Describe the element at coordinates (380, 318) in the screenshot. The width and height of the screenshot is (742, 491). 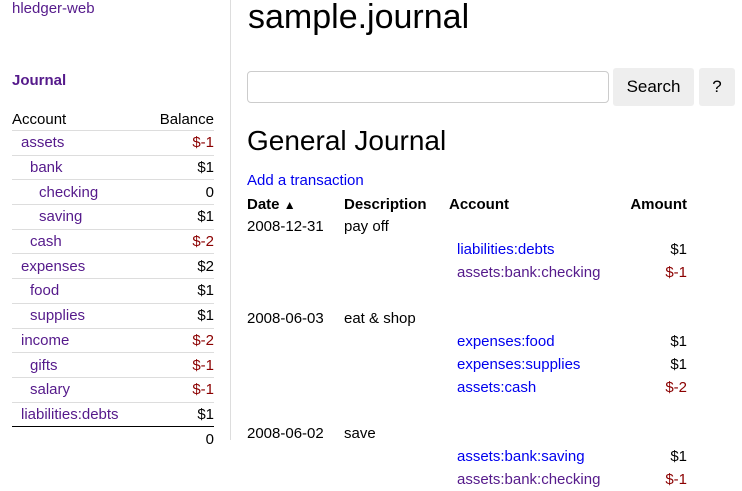
I see `transaction-description: eat & shop` at that location.